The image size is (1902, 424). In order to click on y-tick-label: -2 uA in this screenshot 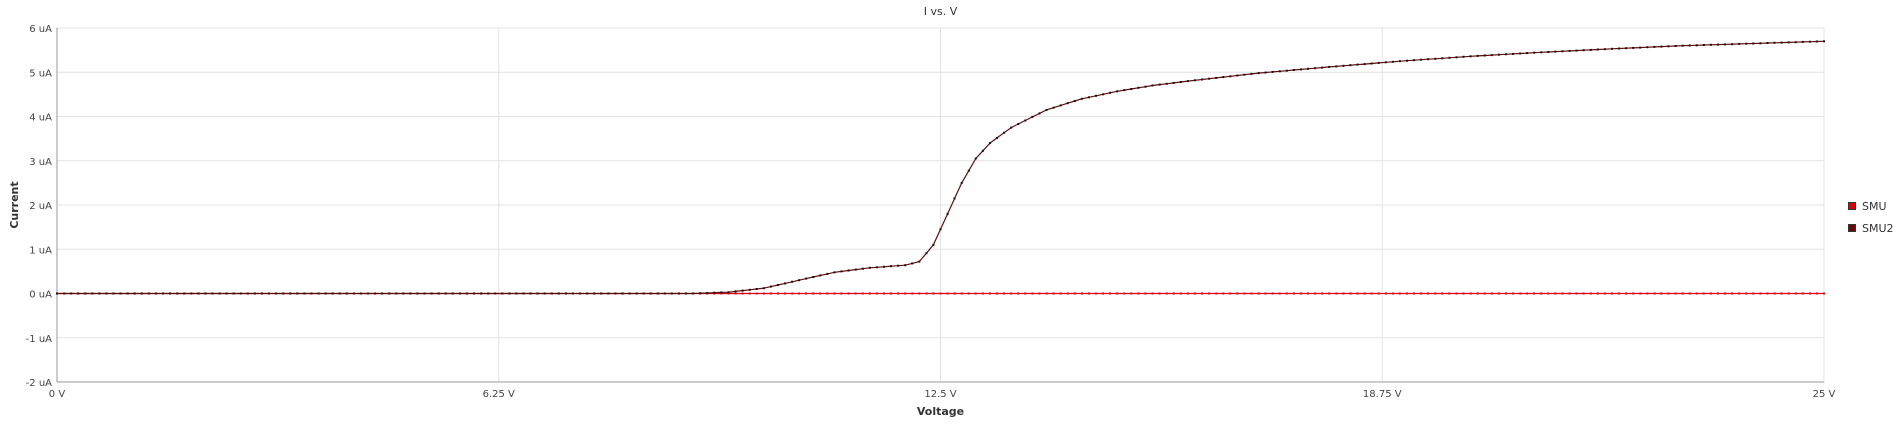, I will do `click(39, 383)`.